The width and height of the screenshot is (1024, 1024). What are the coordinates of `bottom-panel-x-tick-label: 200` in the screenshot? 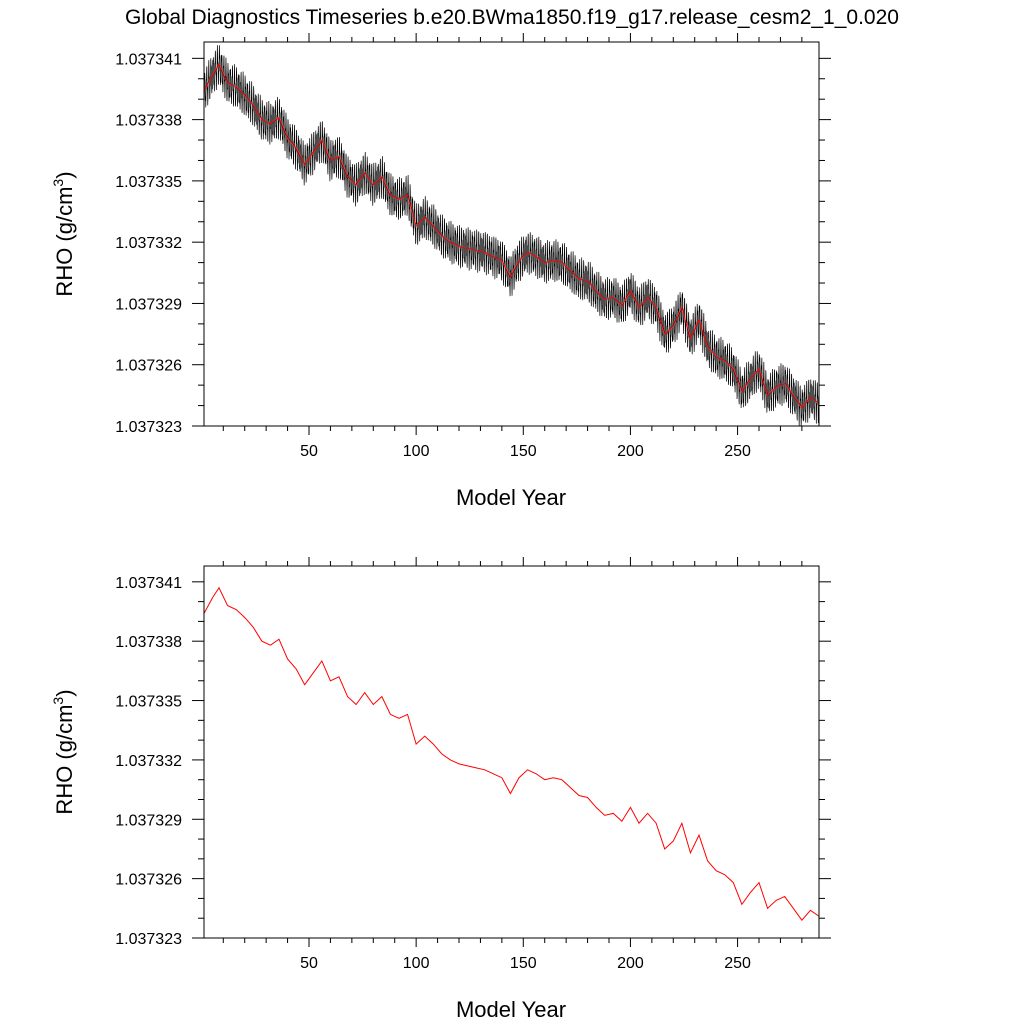 It's located at (630, 963).